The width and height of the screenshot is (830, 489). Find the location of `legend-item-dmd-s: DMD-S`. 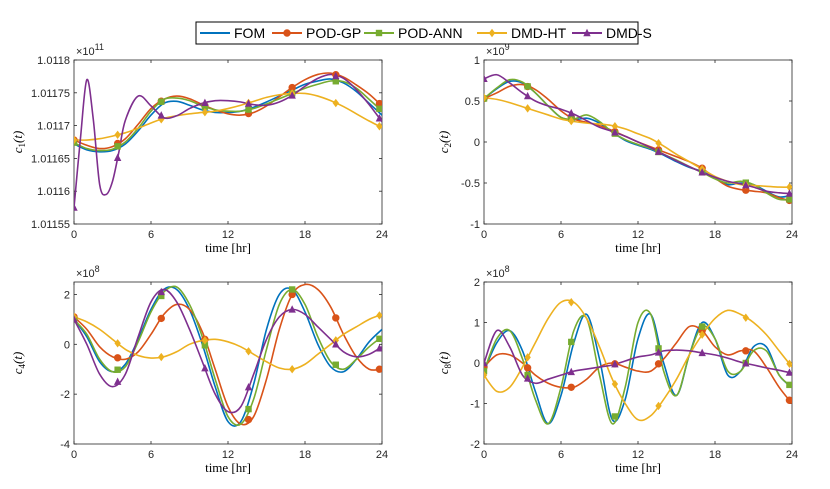

legend-item-dmd-s: DMD-S is located at coordinates (612, 33).